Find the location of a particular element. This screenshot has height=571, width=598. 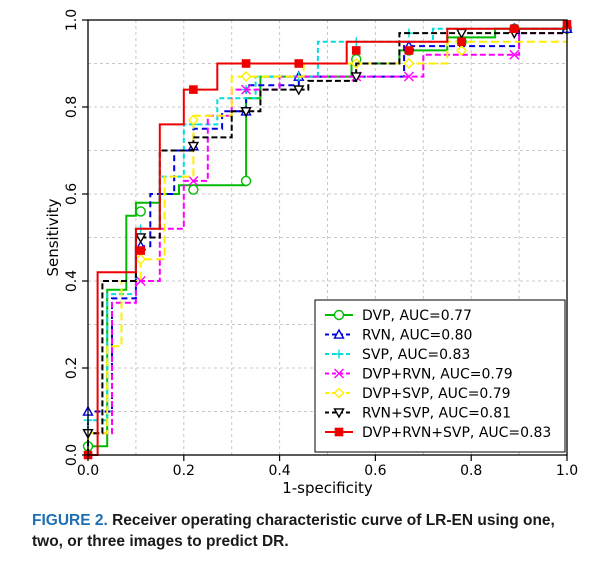

legend-label: SVP, AUC=0.83 is located at coordinates (416, 355).